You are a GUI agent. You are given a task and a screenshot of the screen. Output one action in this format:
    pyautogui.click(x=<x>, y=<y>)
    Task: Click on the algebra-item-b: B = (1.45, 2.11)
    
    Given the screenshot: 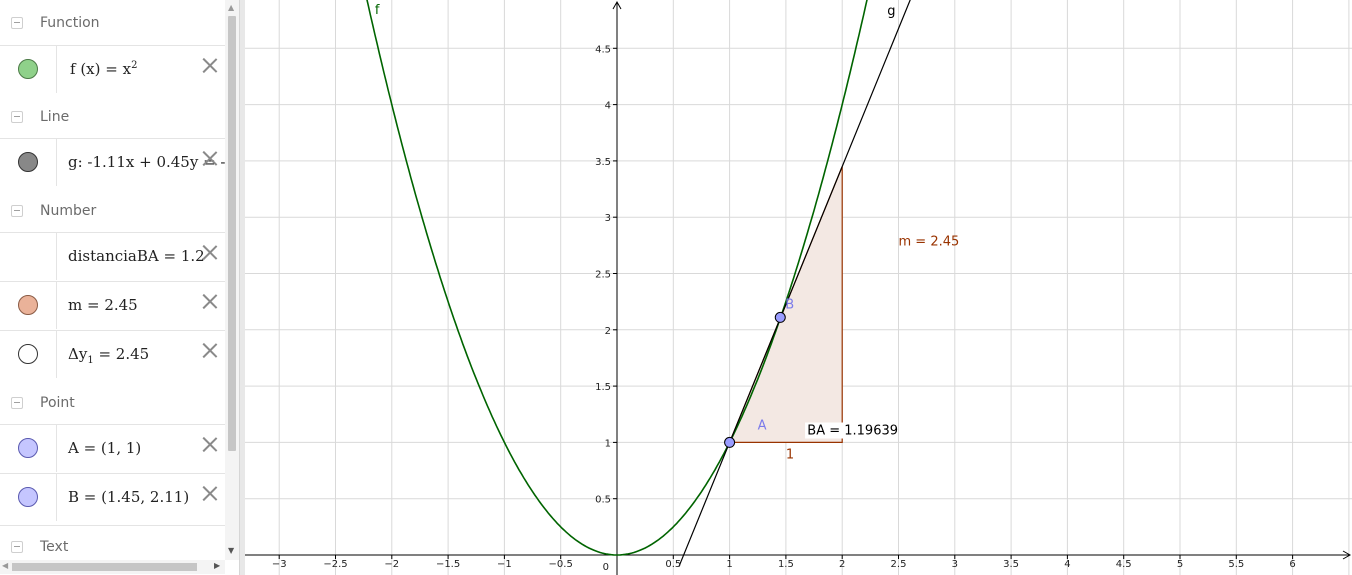 What is the action you would take?
    pyautogui.click(x=112, y=497)
    